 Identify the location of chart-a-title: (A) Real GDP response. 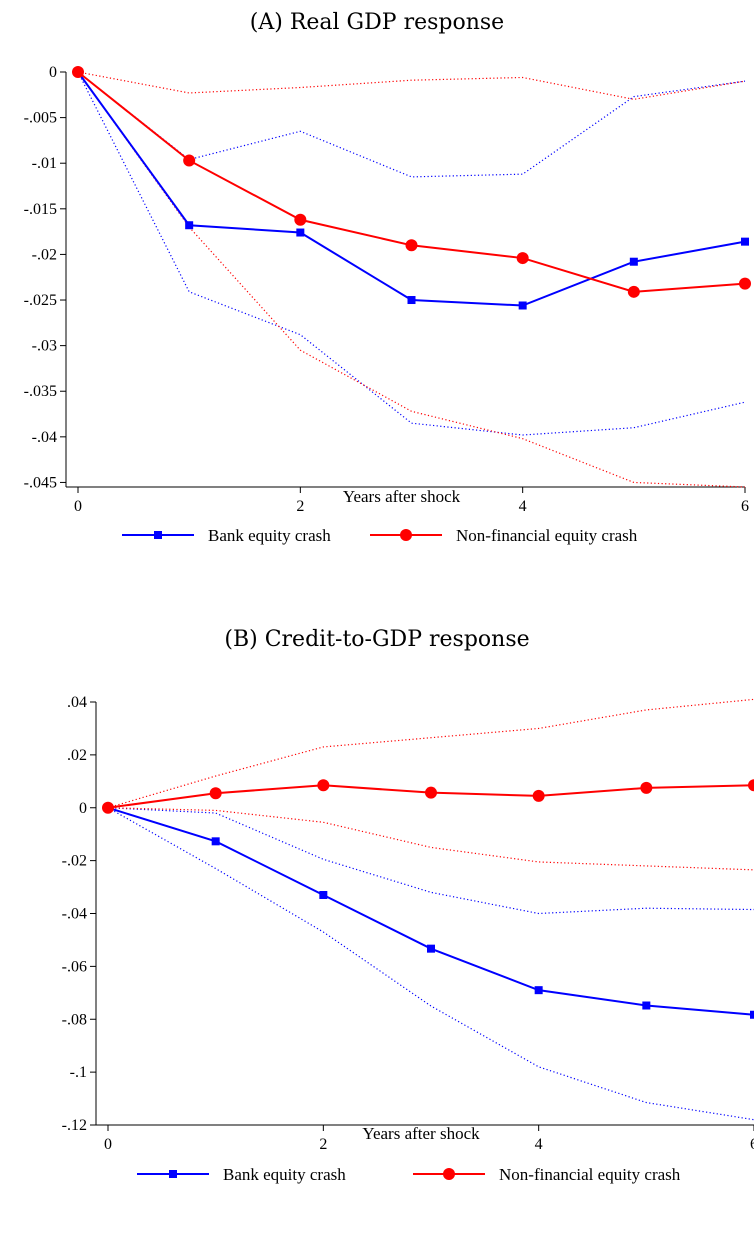
(377, 22).